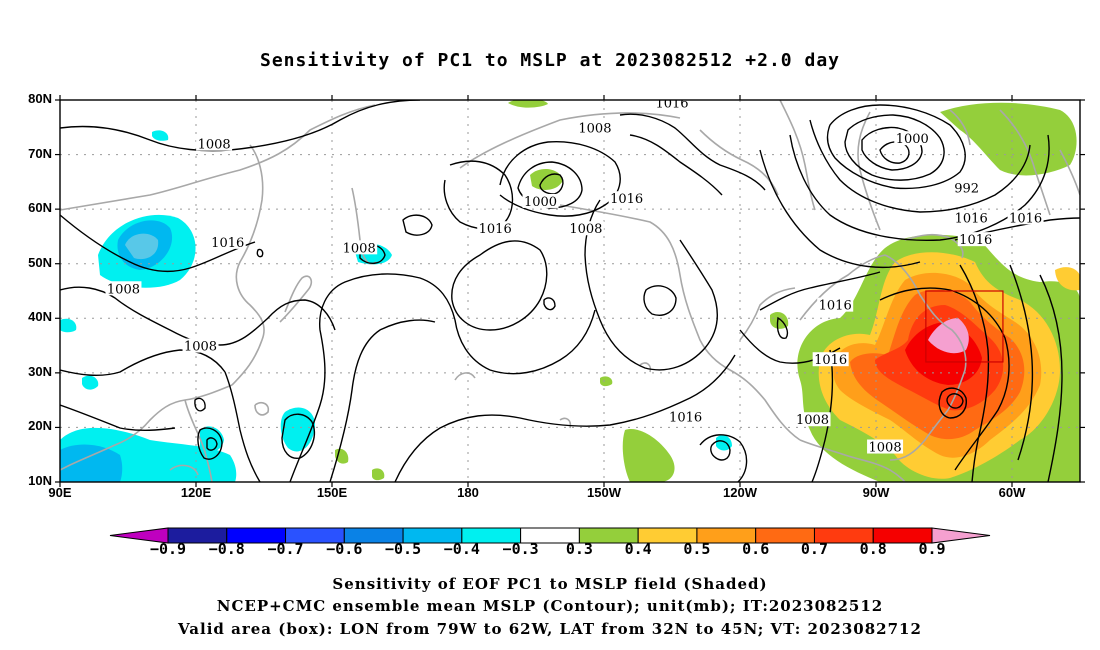 The image size is (1100, 650). Describe the element at coordinates (468, 492) in the screenshot. I see `lon-label: 180` at that location.